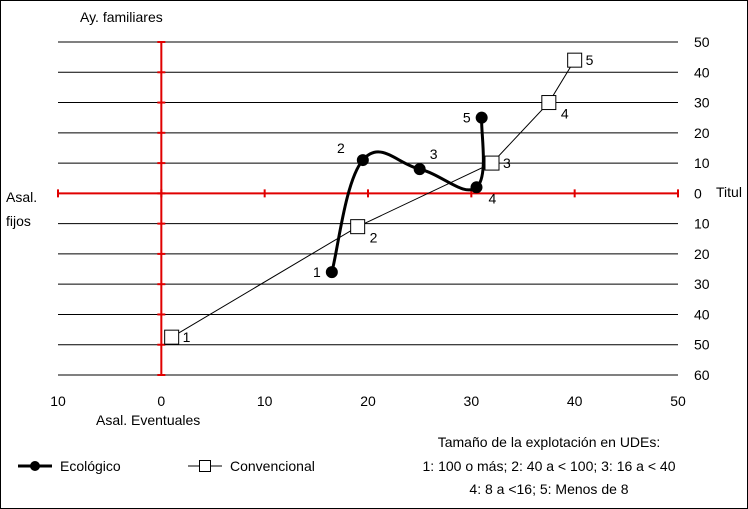 The image size is (748, 509). What do you see at coordinates (698, 193) in the screenshot?
I see `y-tick-label-5: 0` at bounding box center [698, 193].